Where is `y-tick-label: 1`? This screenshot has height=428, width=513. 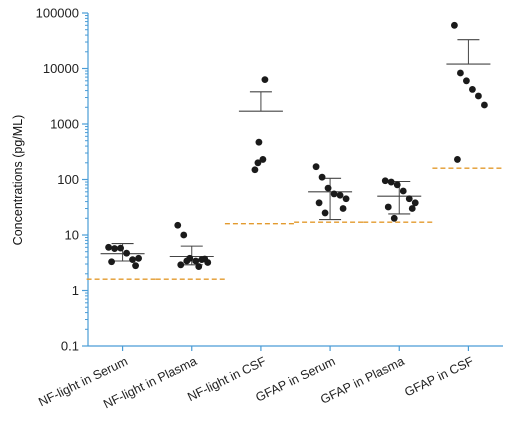
y-tick-label: 1 is located at coordinates (75, 290).